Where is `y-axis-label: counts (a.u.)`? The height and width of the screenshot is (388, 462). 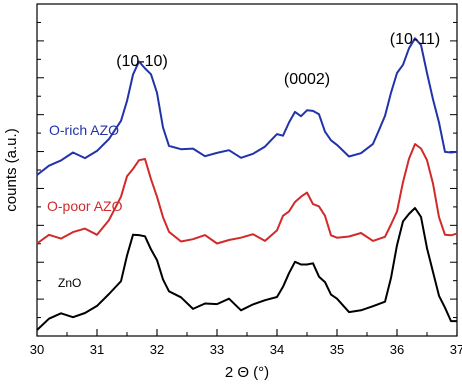
y-axis-label: counts (a.u.) is located at coordinates (11, 169).